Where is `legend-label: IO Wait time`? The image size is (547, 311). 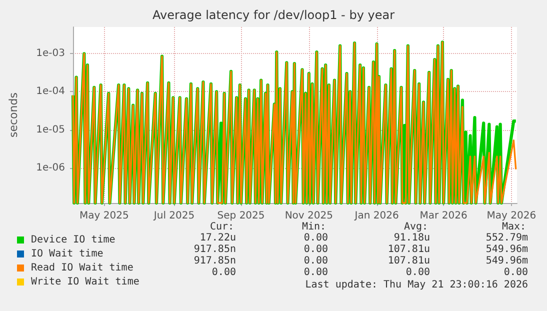 legend-label: IO Wait time is located at coordinates (67, 254).